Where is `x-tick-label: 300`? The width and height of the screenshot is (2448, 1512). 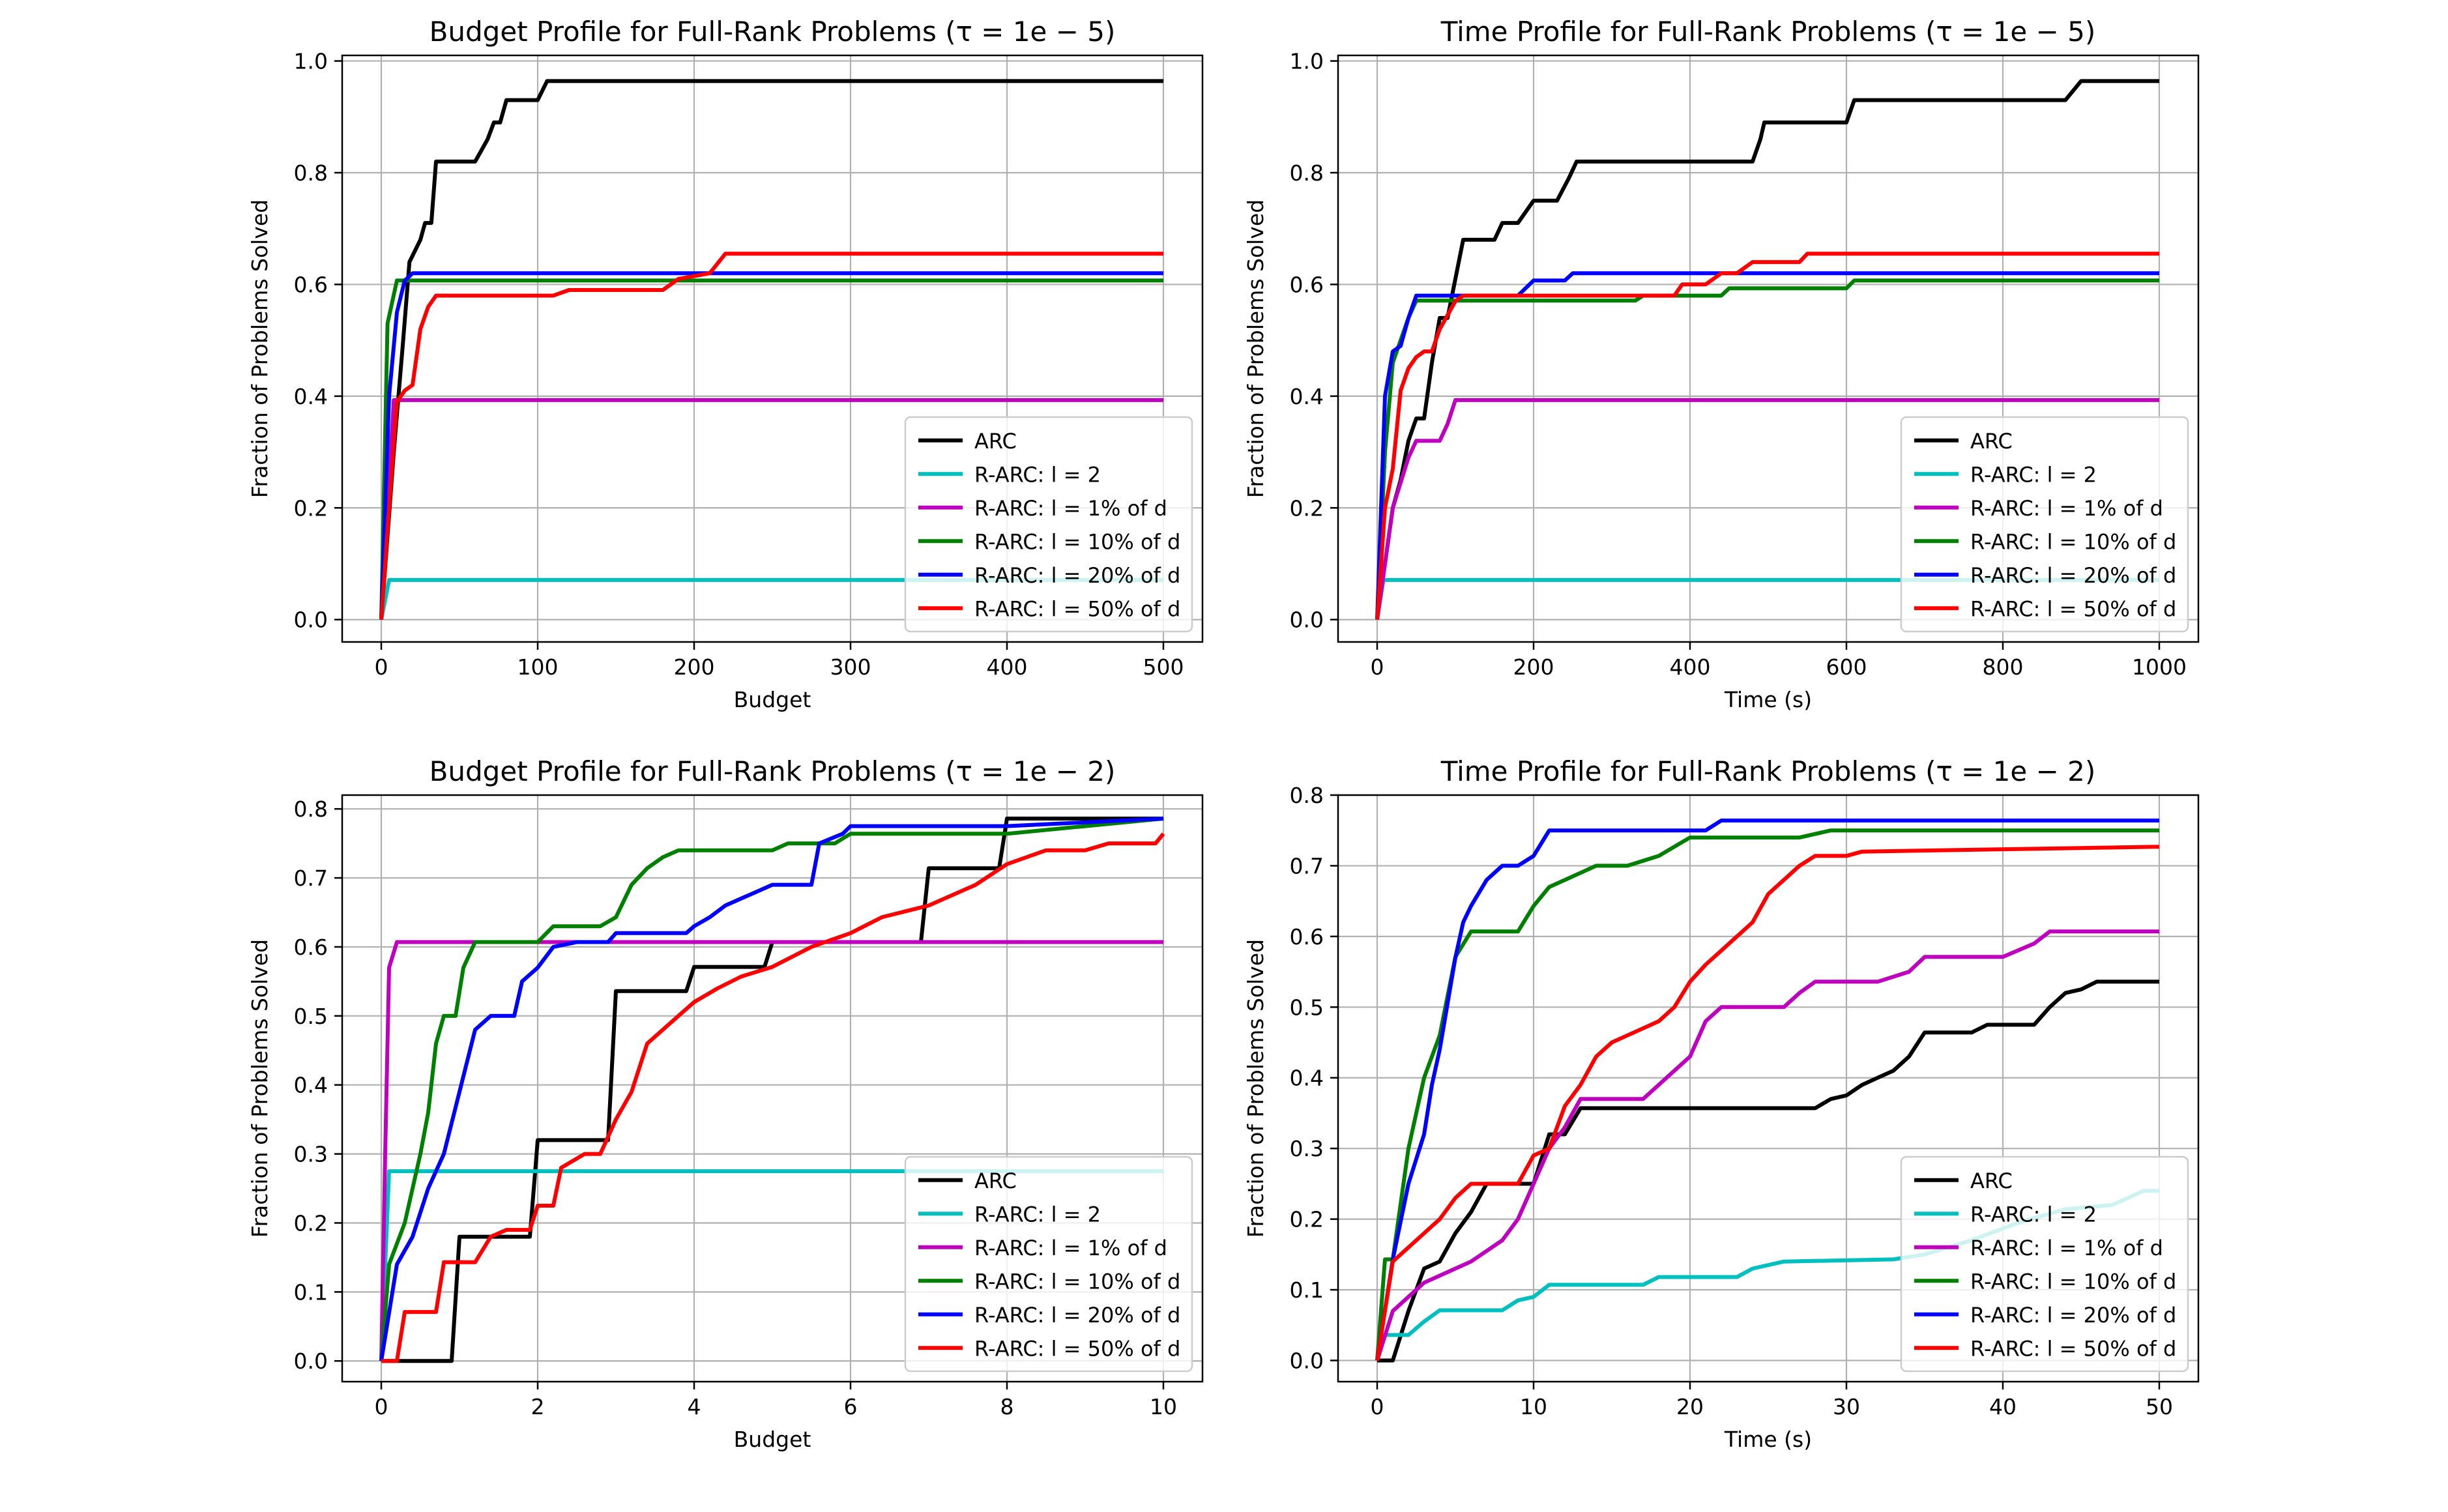
x-tick-label: 300 is located at coordinates (851, 667).